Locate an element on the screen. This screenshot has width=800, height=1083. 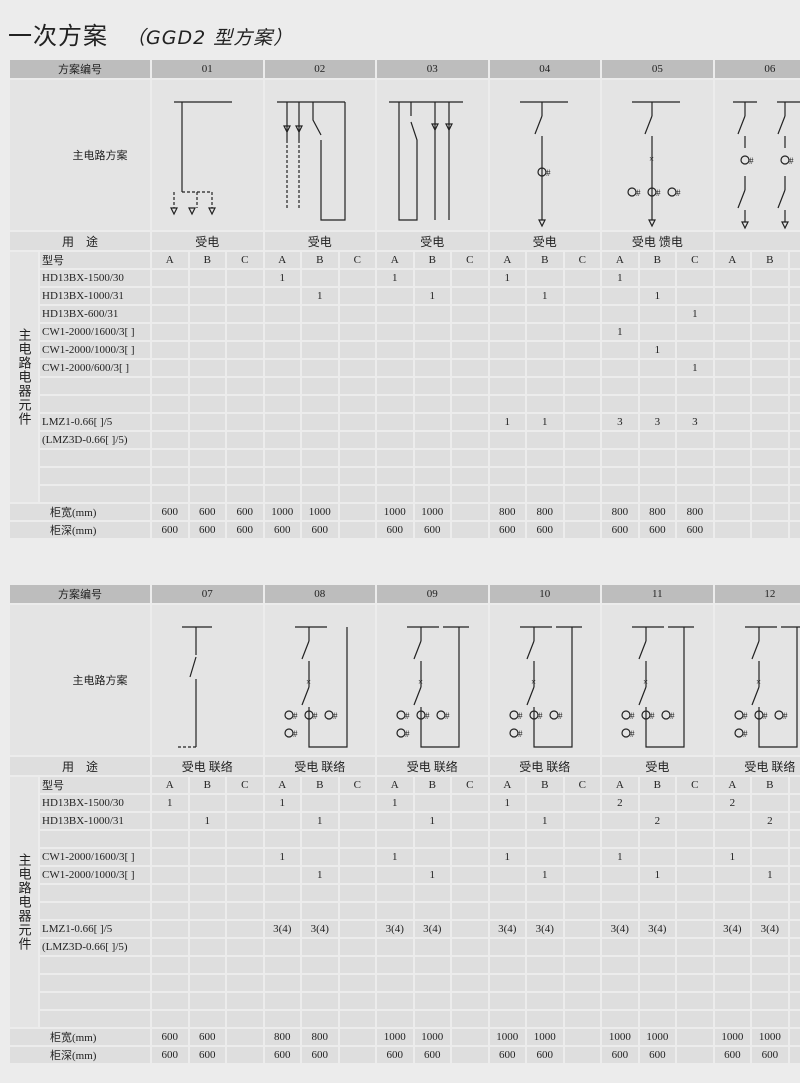
model-label: 型号 is located at coordinates (95, 785).